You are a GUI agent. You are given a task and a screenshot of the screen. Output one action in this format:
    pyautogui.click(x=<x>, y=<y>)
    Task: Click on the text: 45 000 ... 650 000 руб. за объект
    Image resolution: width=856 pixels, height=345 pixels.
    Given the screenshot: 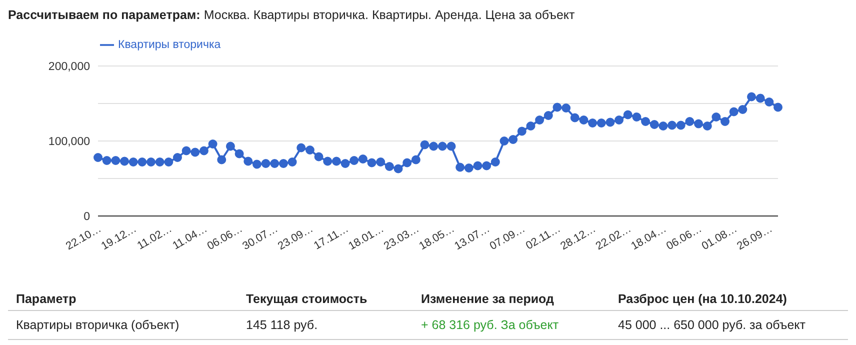 What is the action you would take?
    pyautogui.click(x=712, y=325)
    